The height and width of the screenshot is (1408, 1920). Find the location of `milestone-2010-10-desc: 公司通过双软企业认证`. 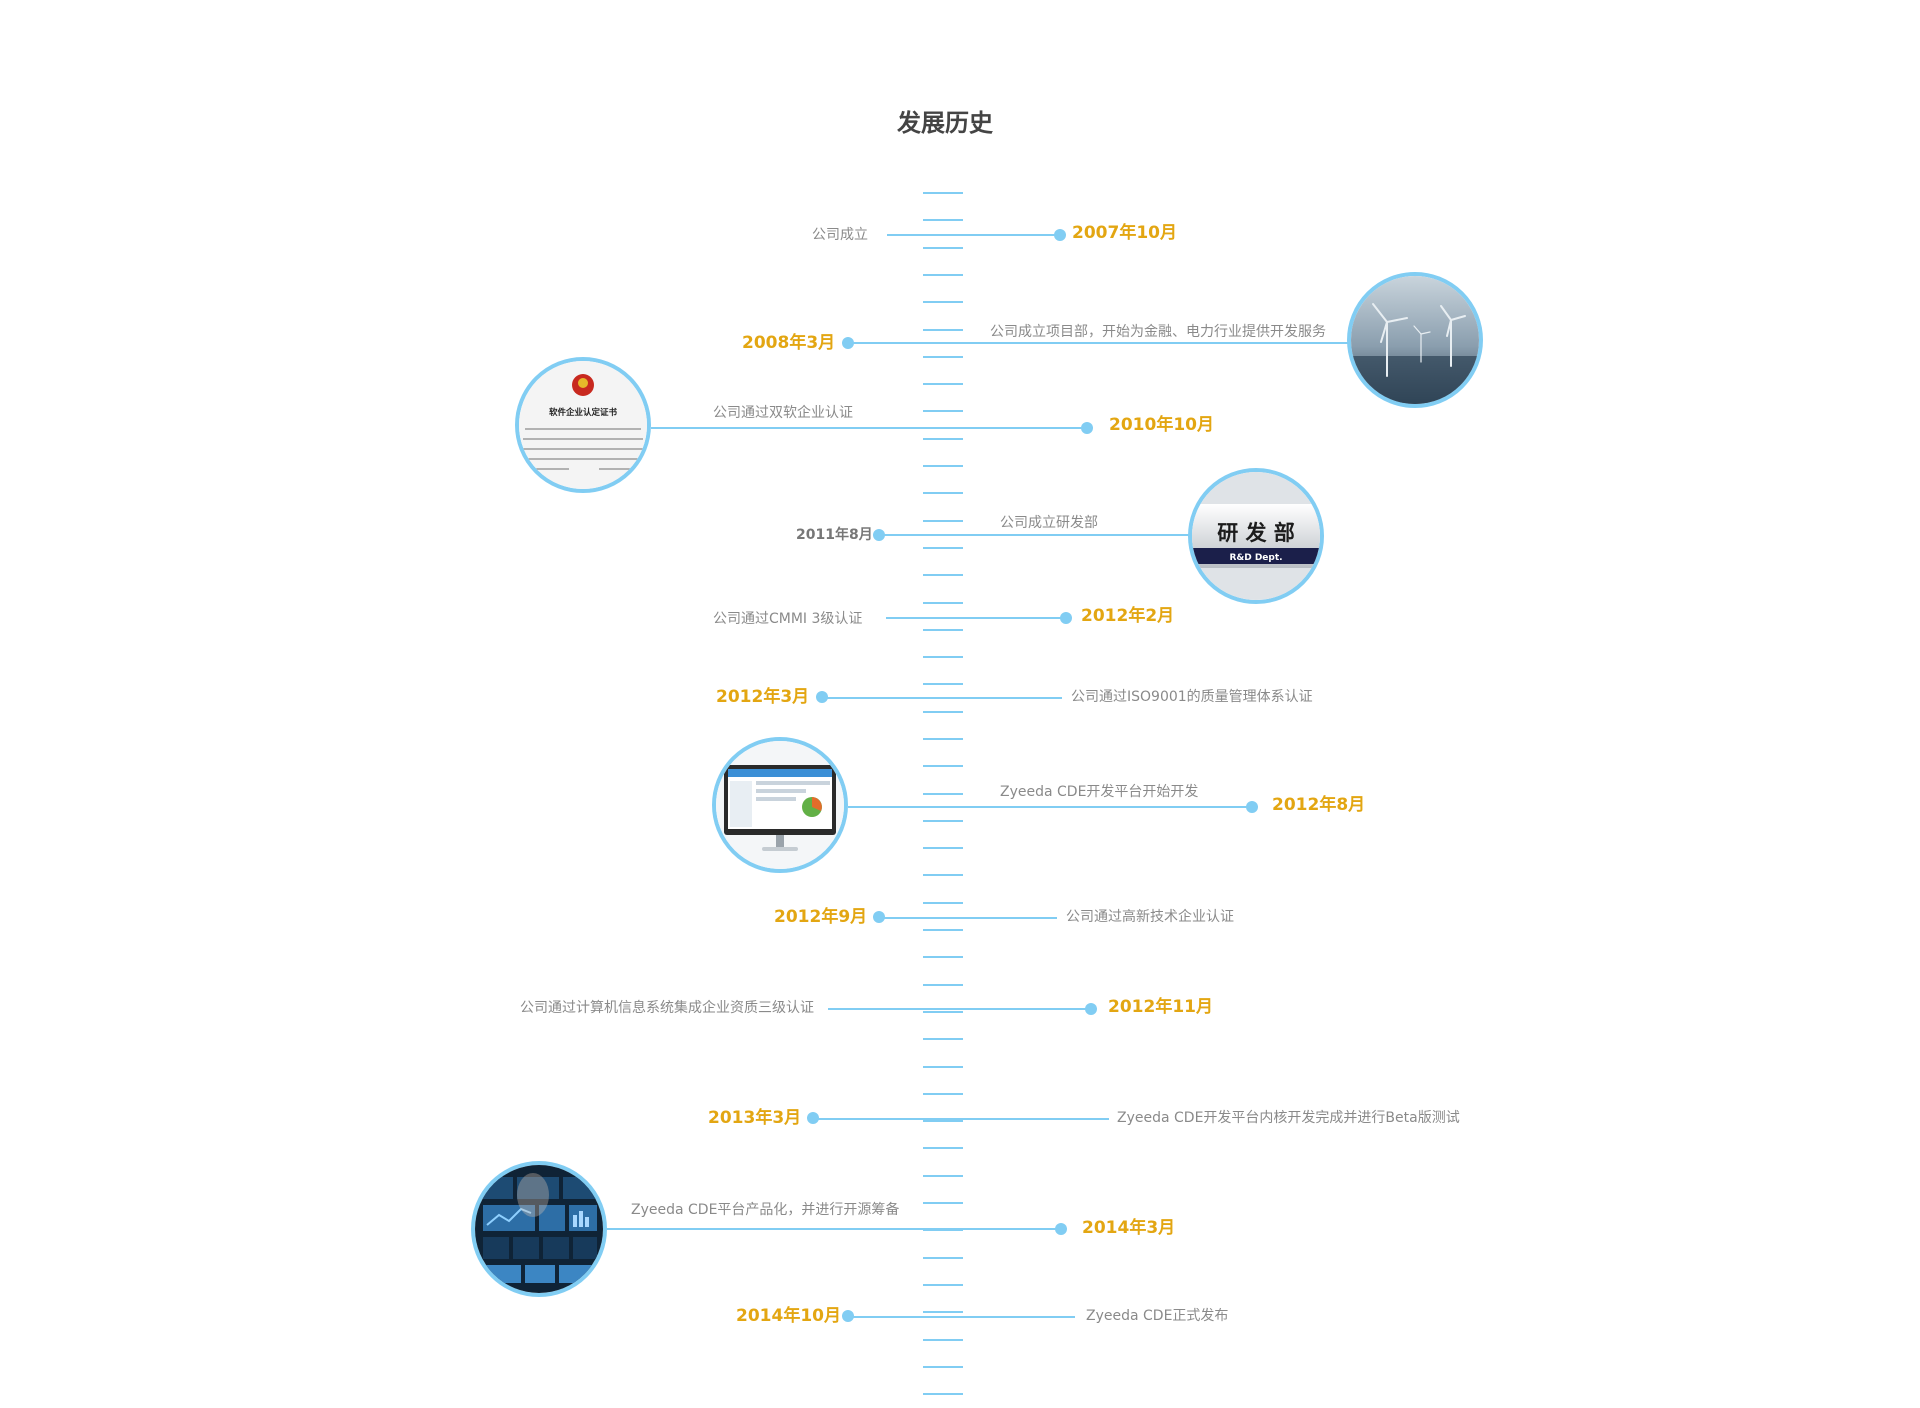

milestone-2010-10-desc: 公司通过双软企业认证 is located at coordinates (783, 413).